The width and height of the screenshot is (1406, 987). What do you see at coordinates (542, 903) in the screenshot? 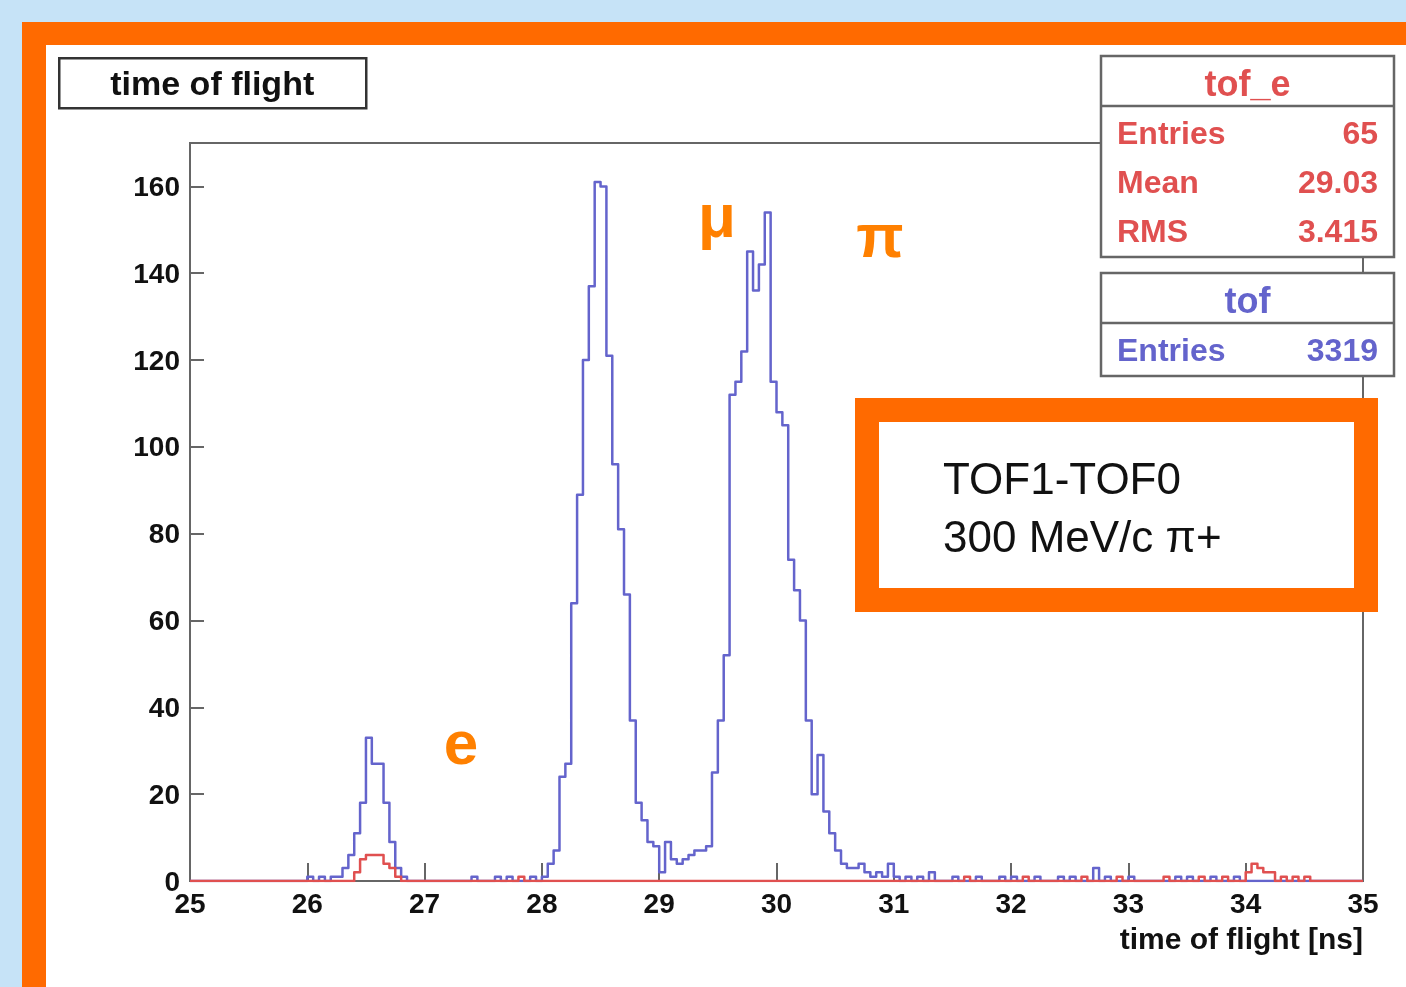
I see `x-tick-label: 28` at bounding box center [542, 903].